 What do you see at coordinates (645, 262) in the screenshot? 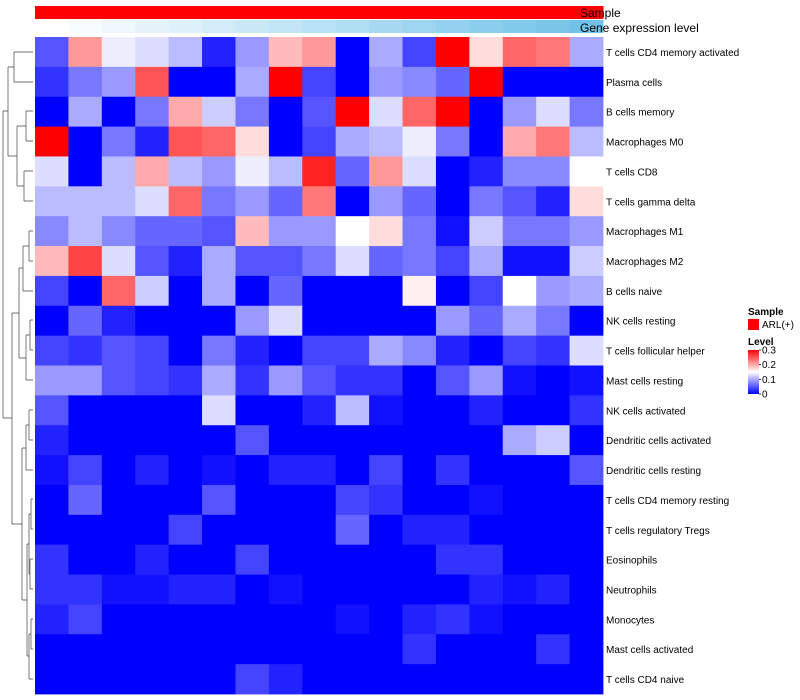
I see `row-label: Macrophages M2` at bounding box center [645, 262].